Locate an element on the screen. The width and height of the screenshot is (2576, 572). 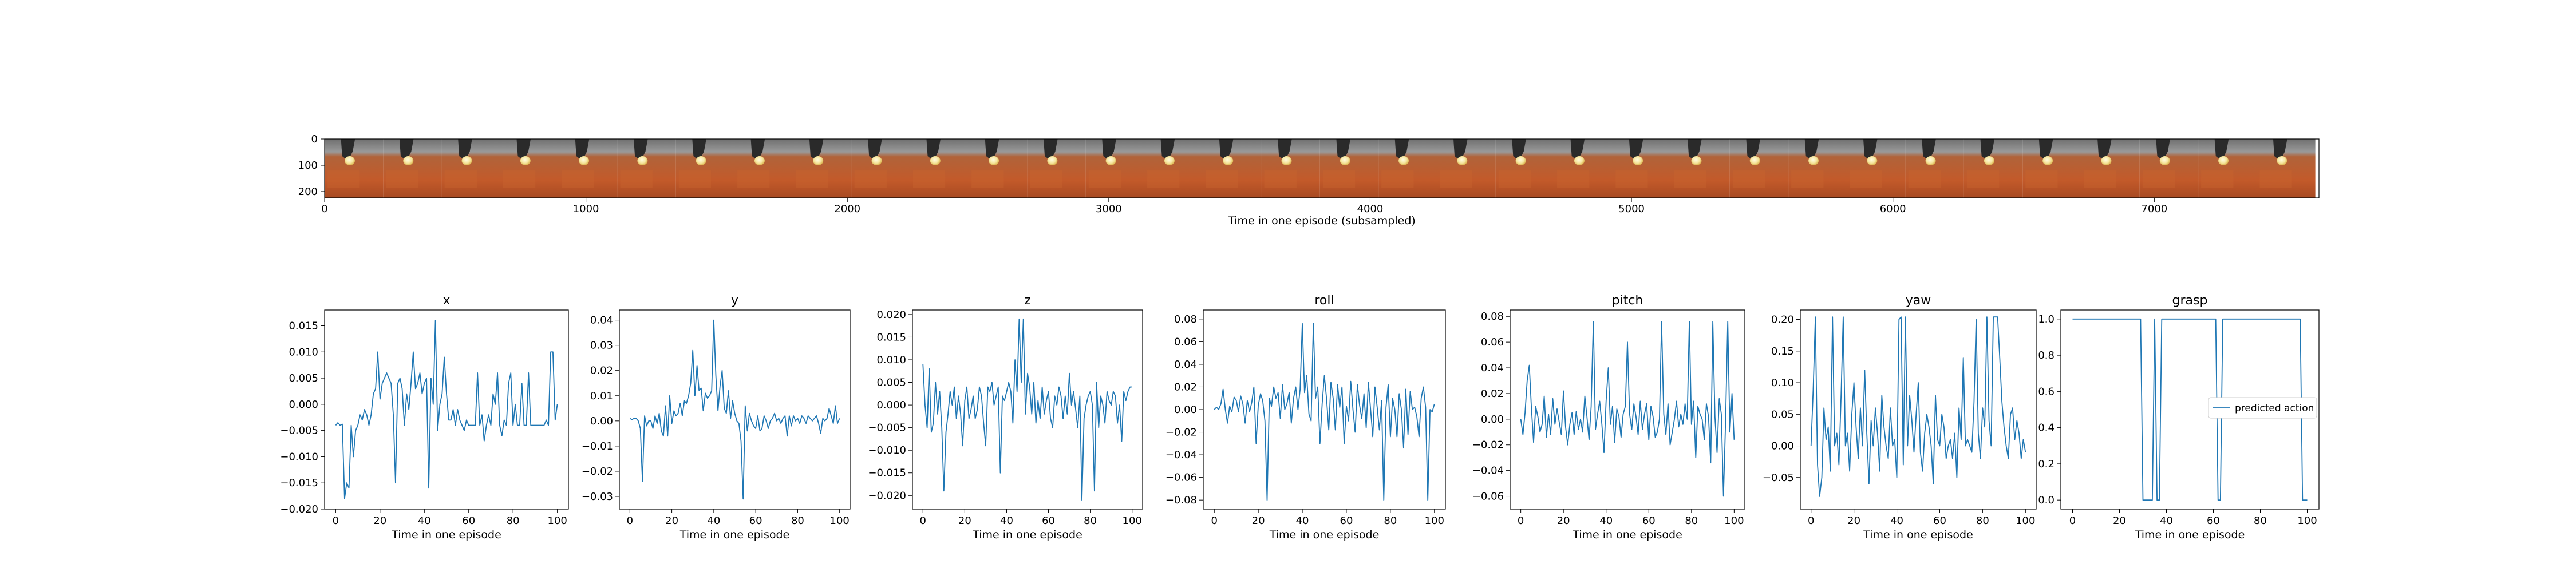
y-tick-label: 0.20 is located at coordinates (1782, 320).